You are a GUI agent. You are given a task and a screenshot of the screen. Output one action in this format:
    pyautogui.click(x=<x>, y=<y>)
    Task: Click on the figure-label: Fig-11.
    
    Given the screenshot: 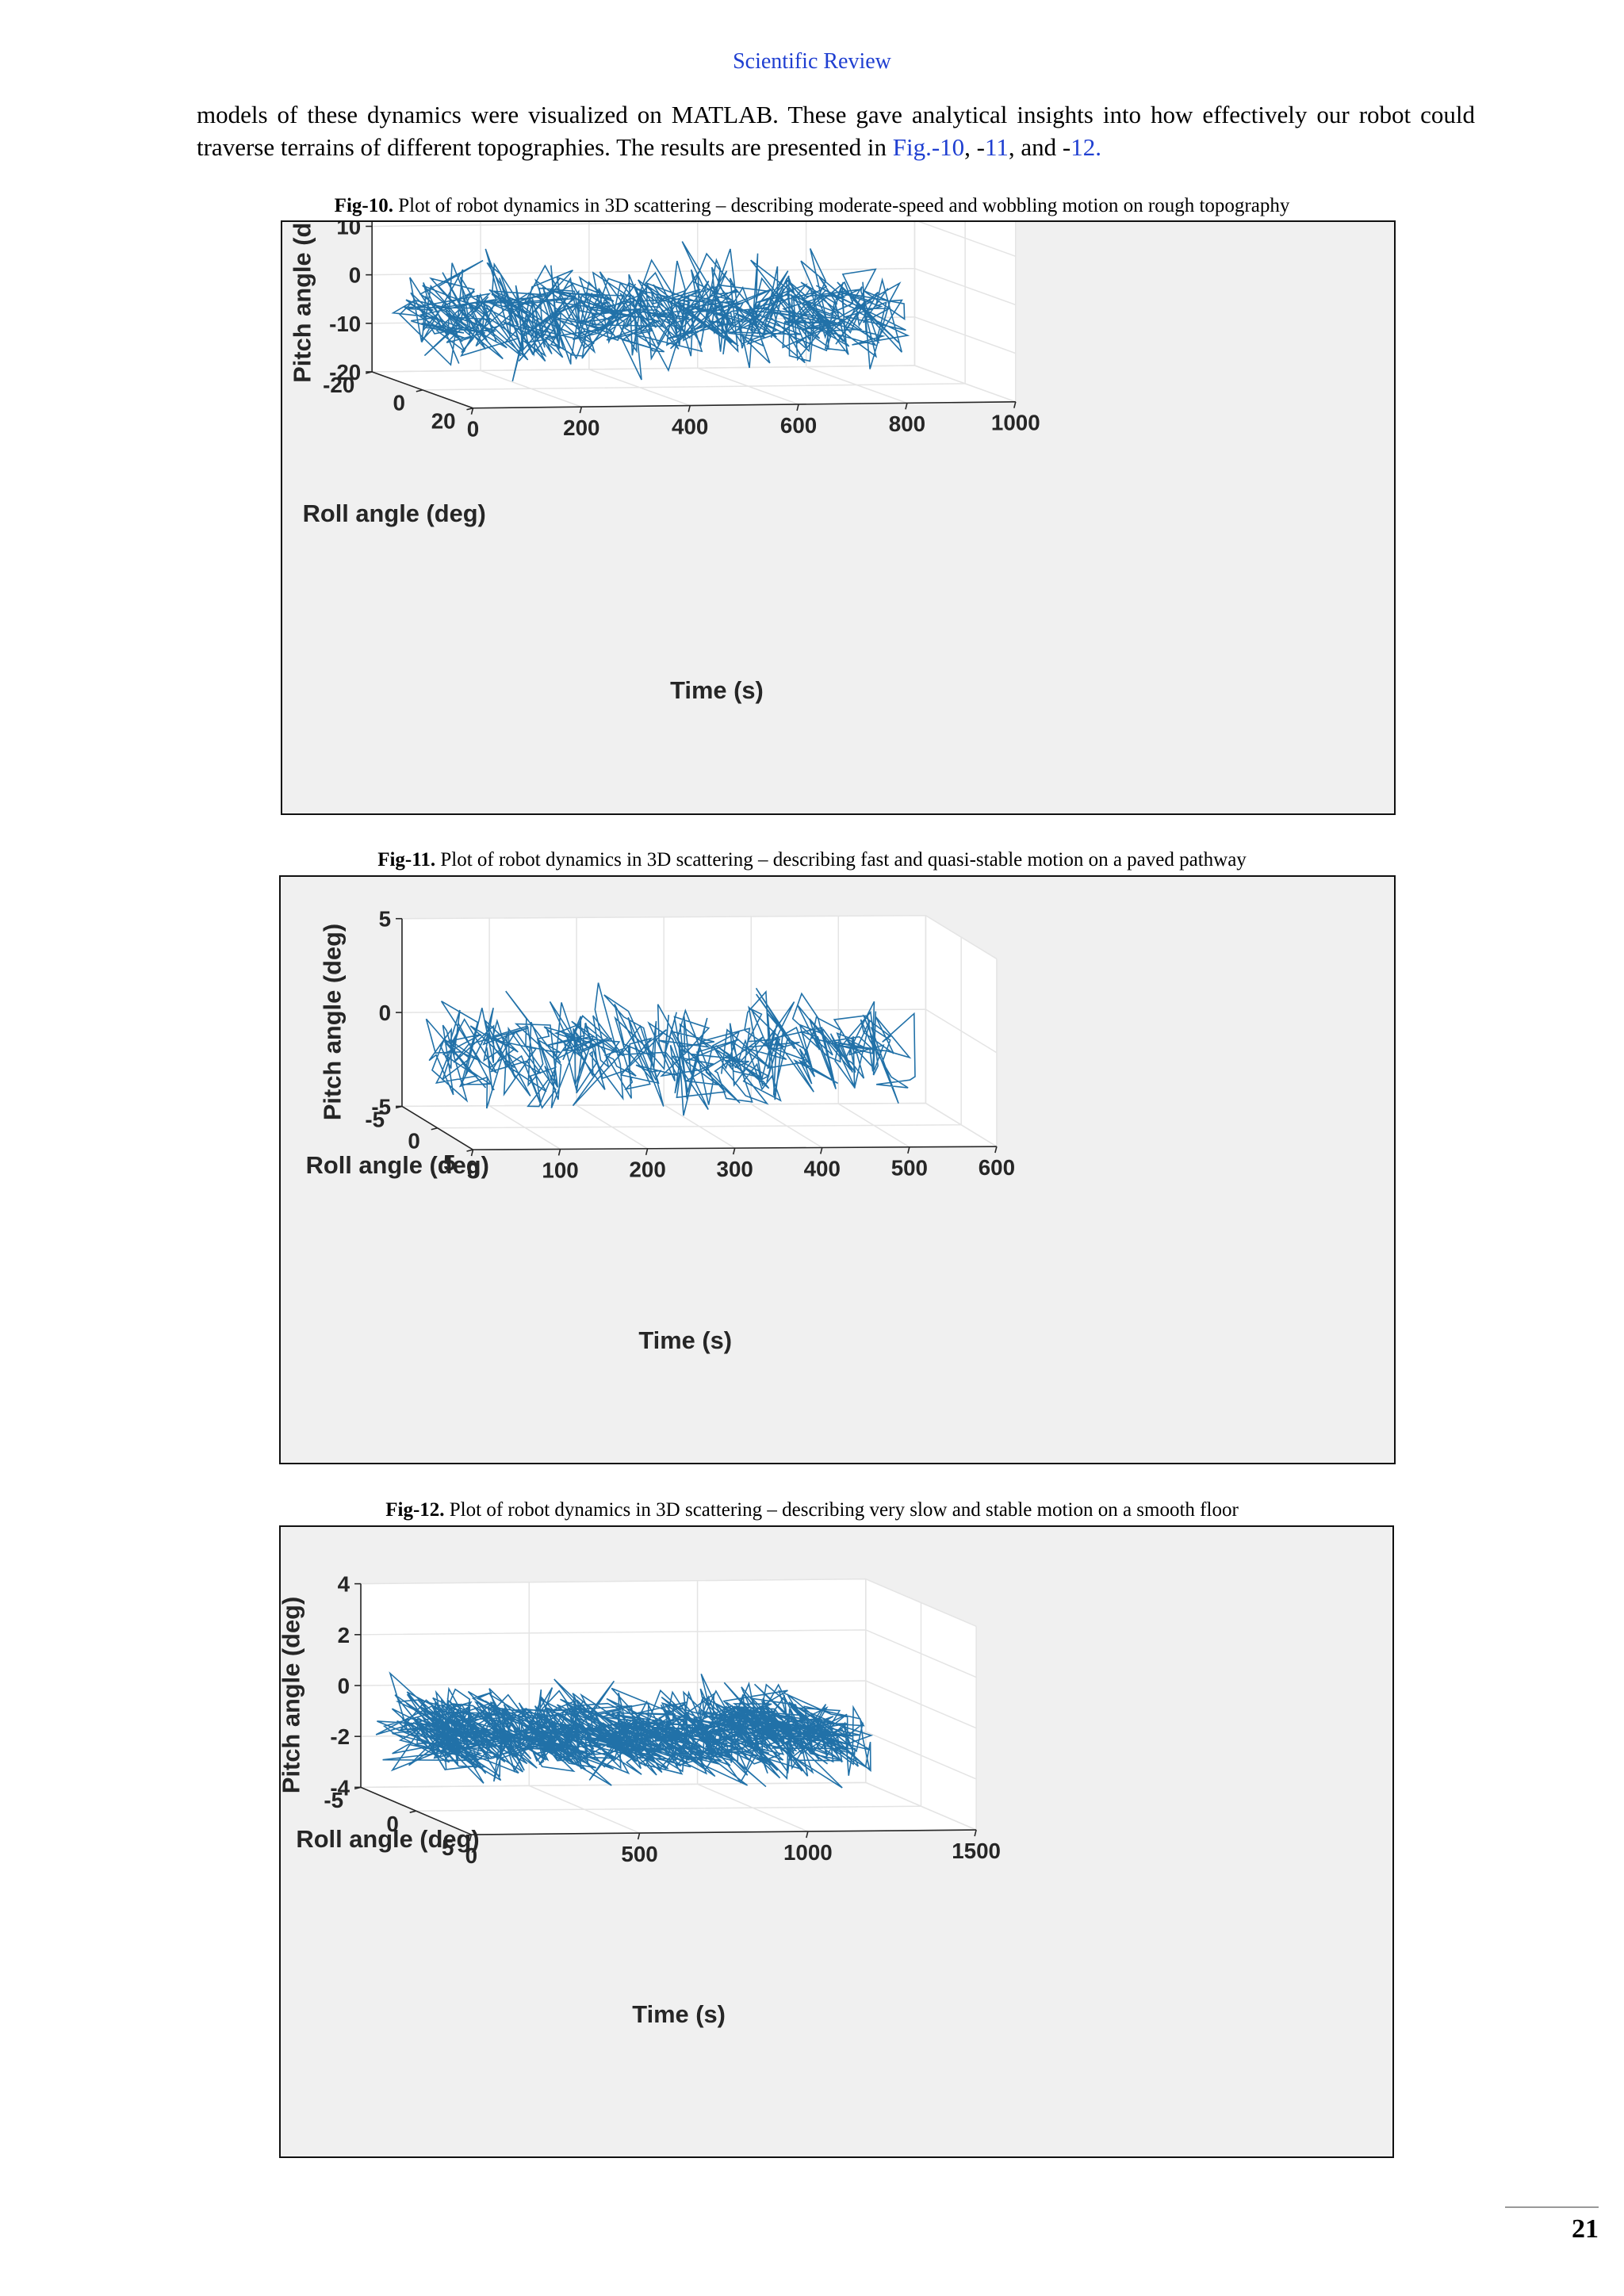 What is the action you would take?
    pyautogui.click(x=406, y=860)
    